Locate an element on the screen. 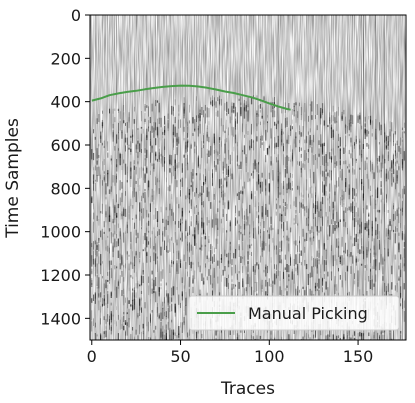 This screenshot has height=403, width=415. legend-box is located at coordinates (294, 313).